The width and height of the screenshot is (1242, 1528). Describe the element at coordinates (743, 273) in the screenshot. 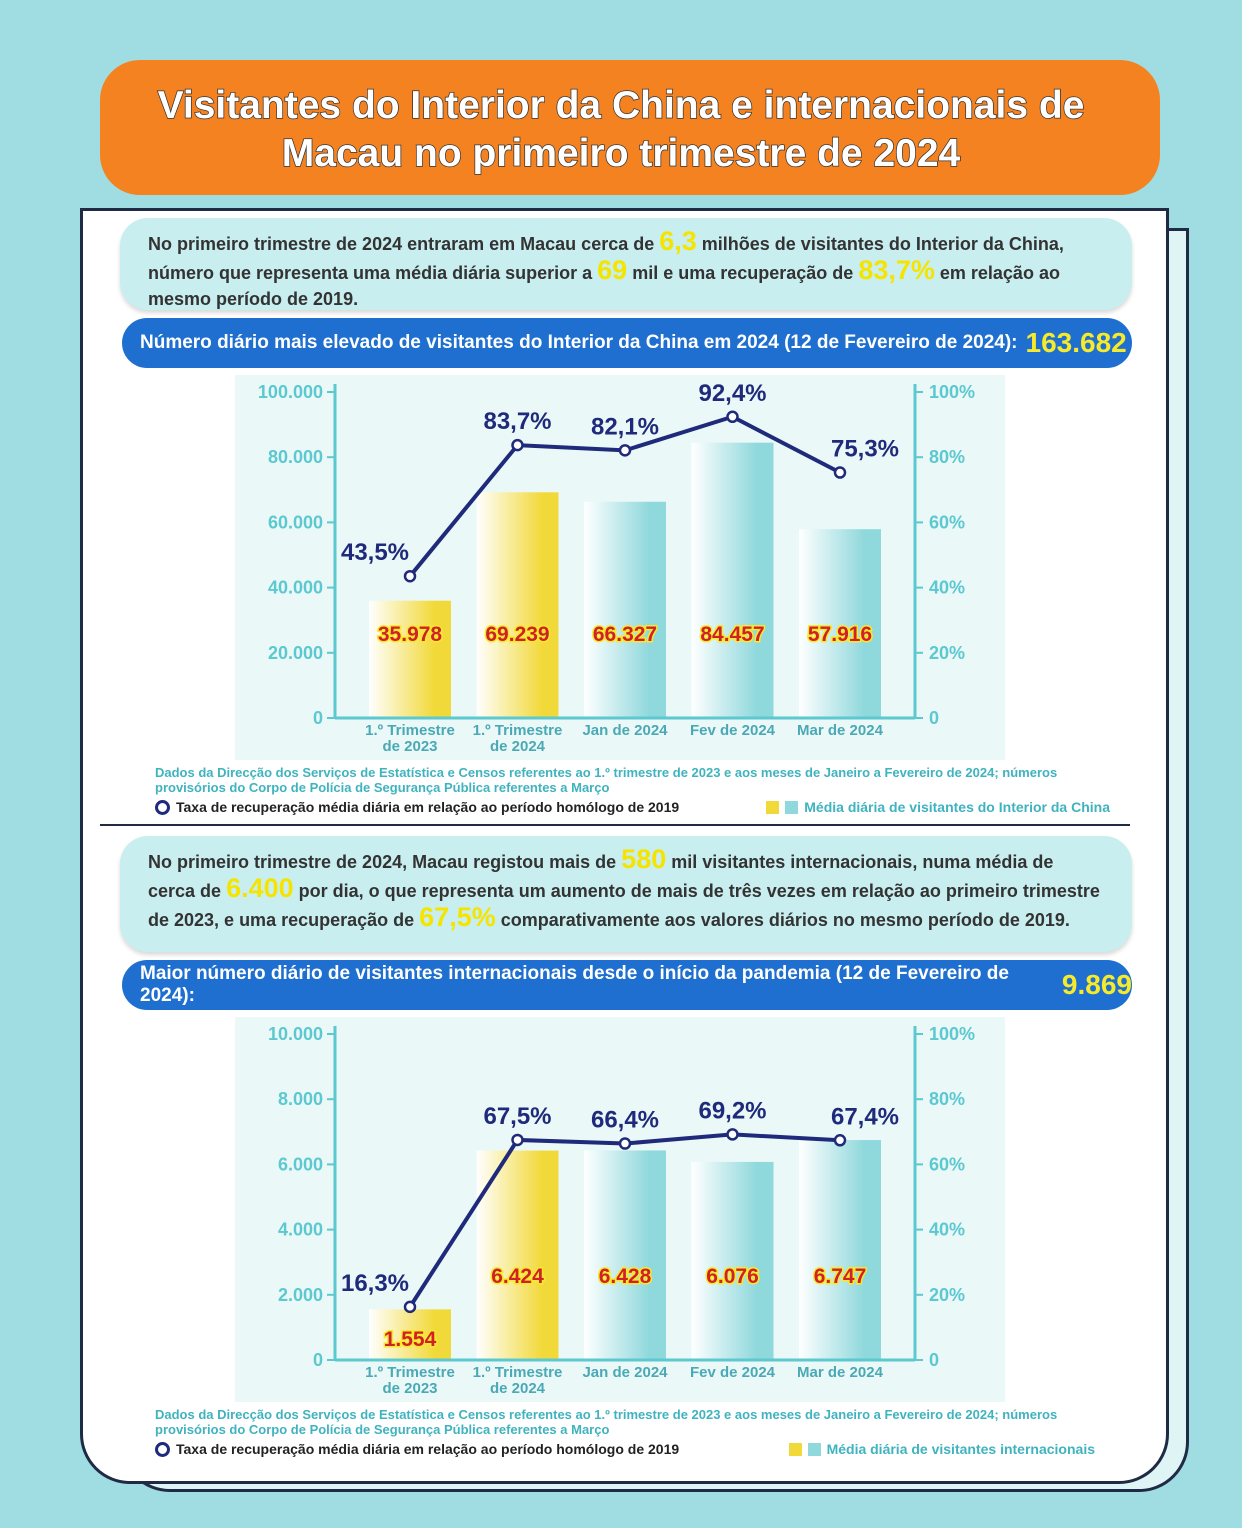

I see `text: mil e uma recuperação de` at that location.